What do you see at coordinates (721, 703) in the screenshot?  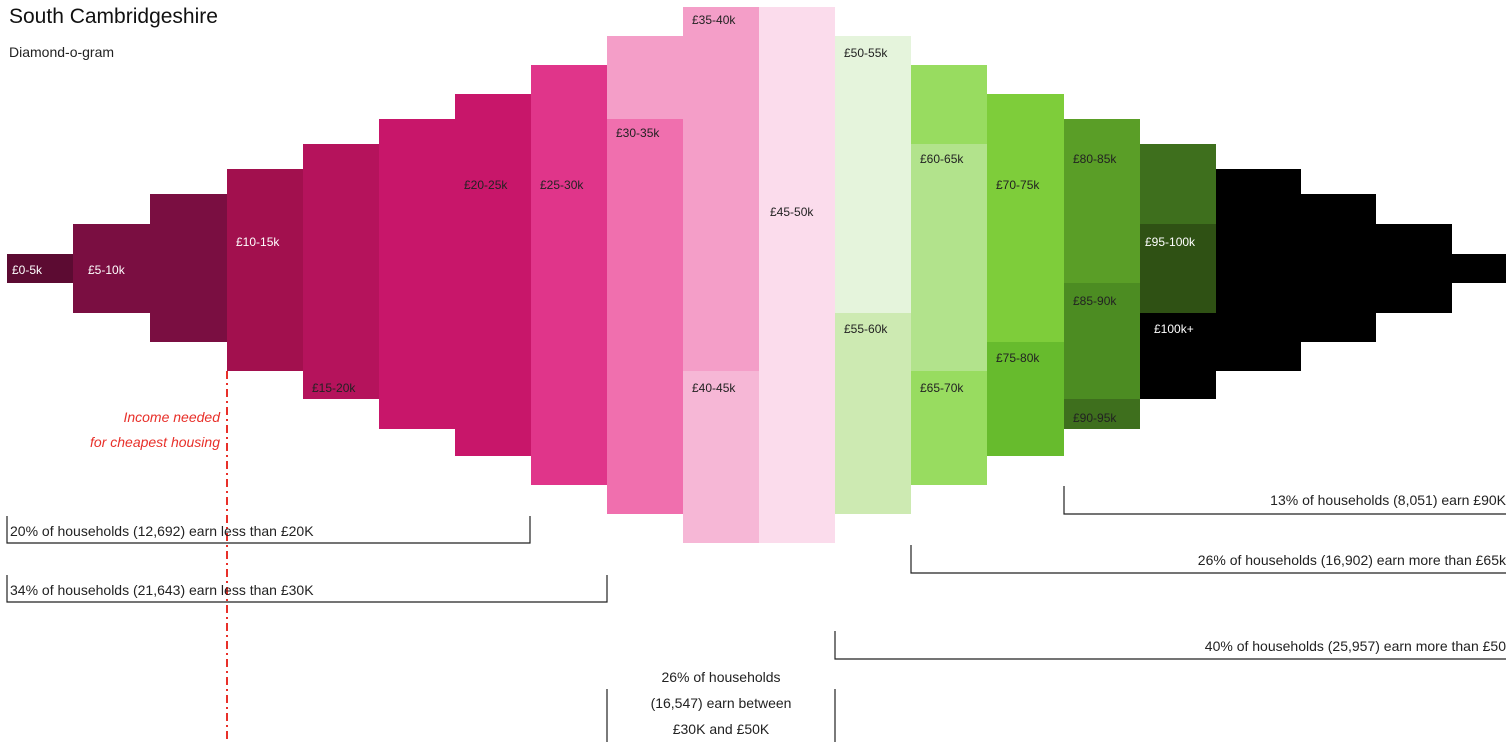 I see `share-between-text-2: (16,547) earn between` at bounding box center [721, 703].